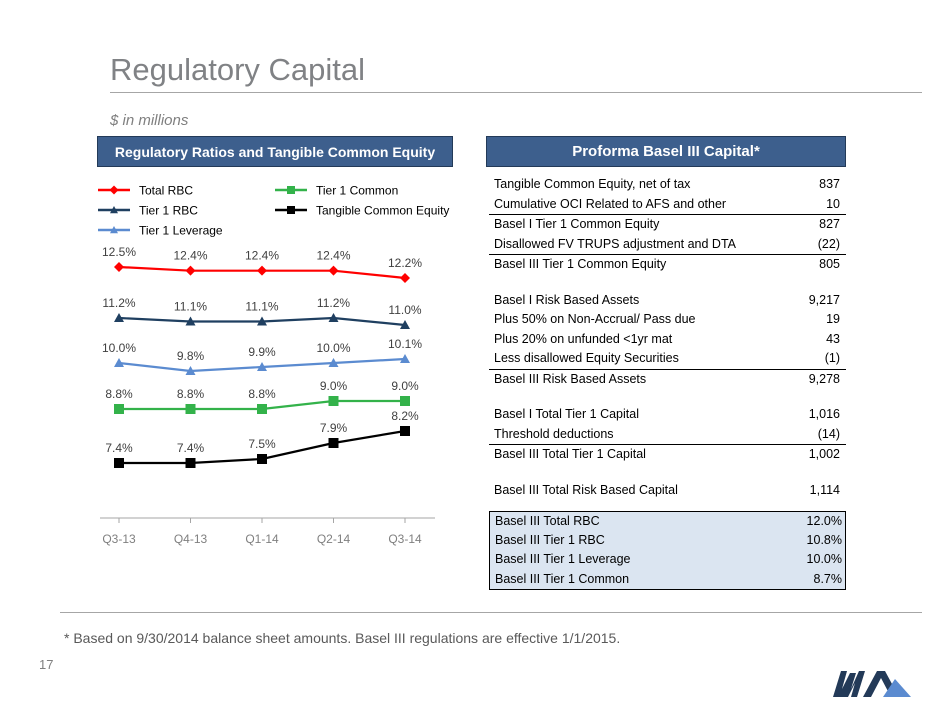 The width and height of the screenshot is (940, 705). What do you see at coordinates (570, 454) in the screenshot?
I see `row-label: Basel III Total Tier 1 Capital` at bounding box center [570, 454].